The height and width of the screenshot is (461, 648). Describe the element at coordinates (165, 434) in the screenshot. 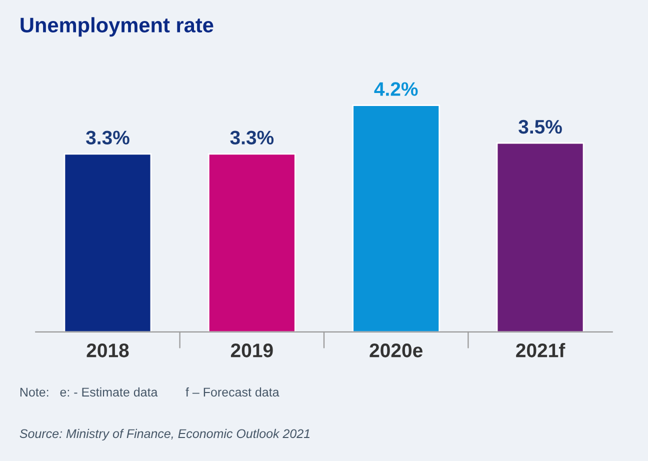

I see `source-note: Source: Ministry of Finance, Economic Outlook 2021` at that location.